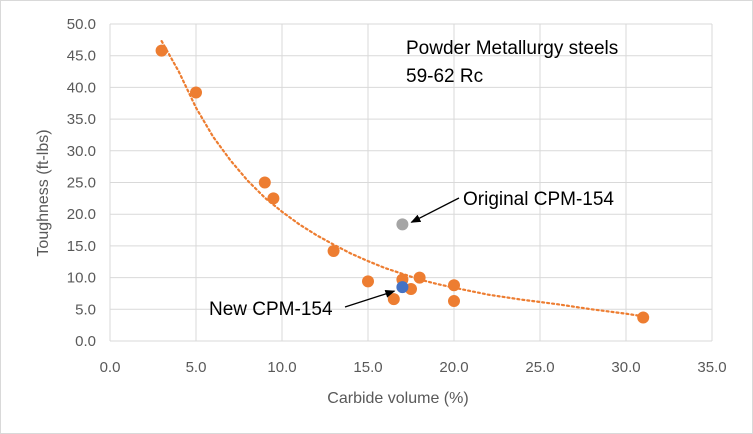  I want to click on annotation-heading-line1: Powder Metallurgy steels, so click(512, 48).